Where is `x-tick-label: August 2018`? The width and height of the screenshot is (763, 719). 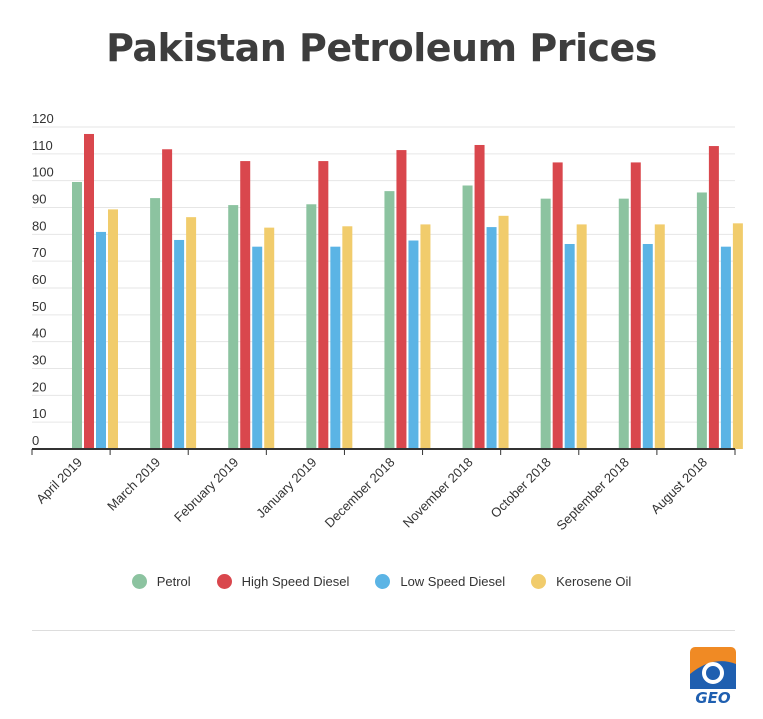
x-tick-label: August 2018 is located at coordinates (679, 486).